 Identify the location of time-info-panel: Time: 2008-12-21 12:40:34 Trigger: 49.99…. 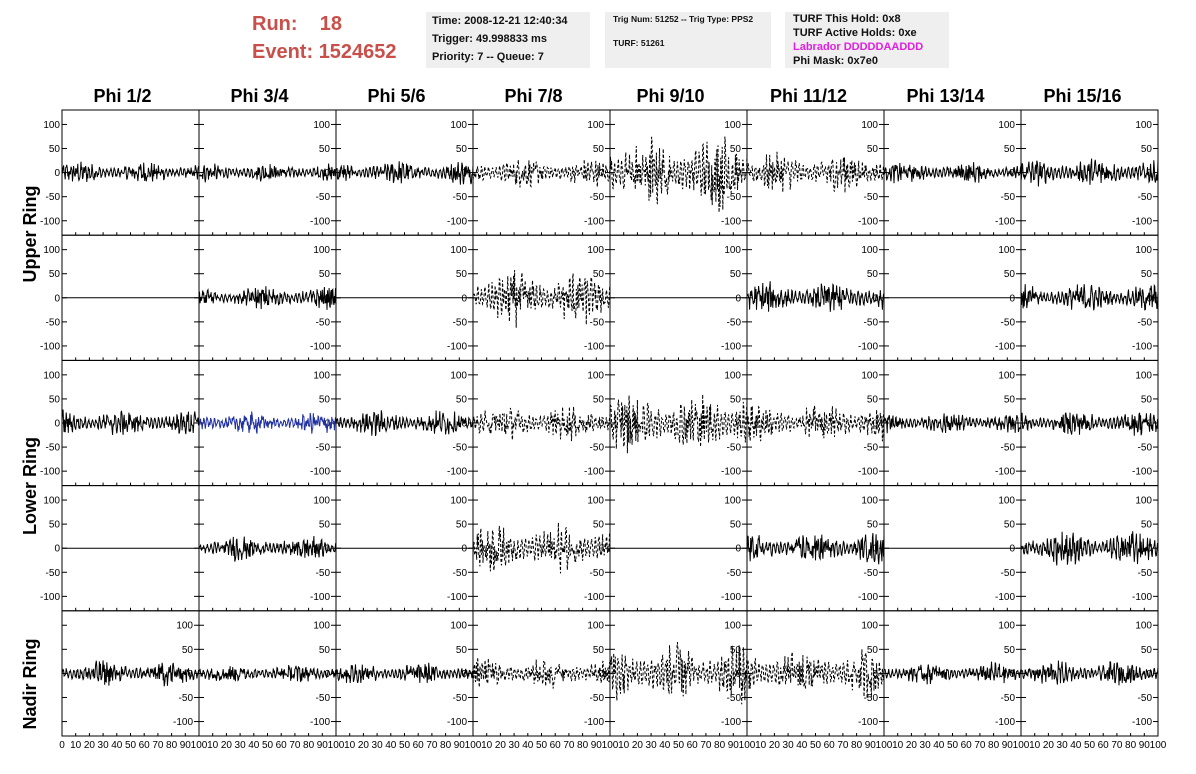
(508, 40).